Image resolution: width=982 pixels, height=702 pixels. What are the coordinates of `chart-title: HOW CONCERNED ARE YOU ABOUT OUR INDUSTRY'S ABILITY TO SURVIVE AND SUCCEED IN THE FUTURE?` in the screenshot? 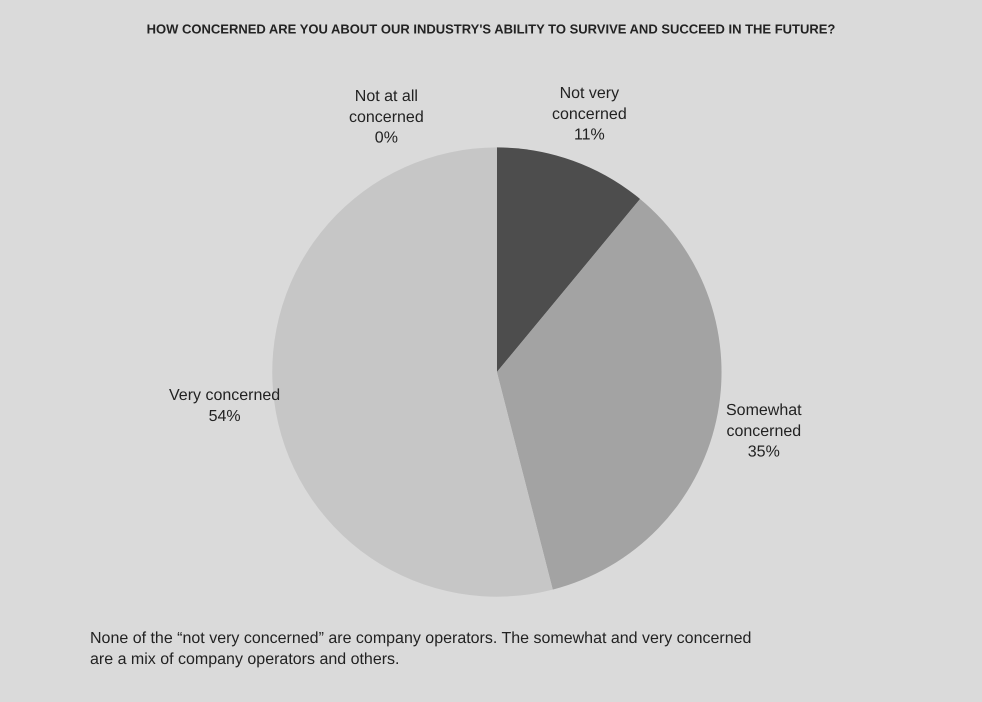 It's located at (491, 29).